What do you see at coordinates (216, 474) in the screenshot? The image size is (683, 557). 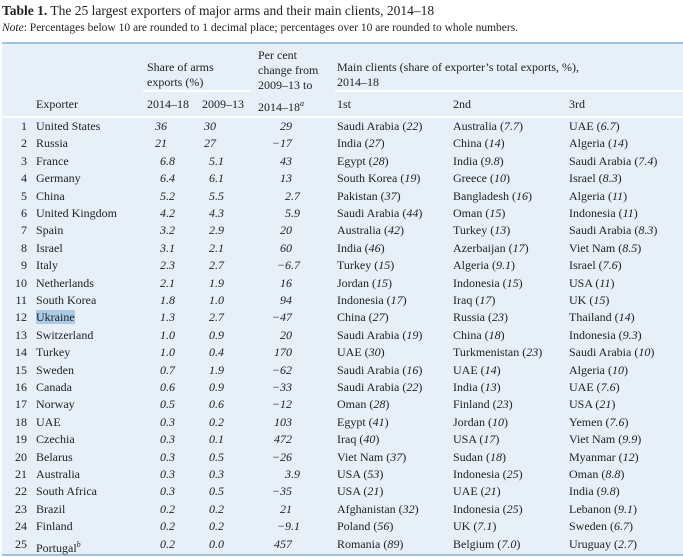 I see `share-2009-13: 0.3` at bounding box center [216, 474].